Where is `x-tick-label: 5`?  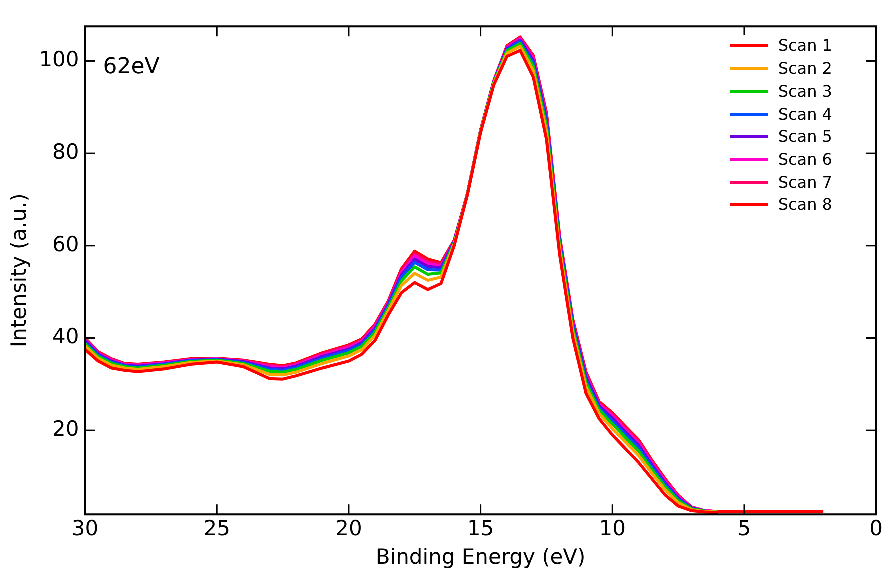 x-tick-label: 5 is located at coordinates (745, 528).